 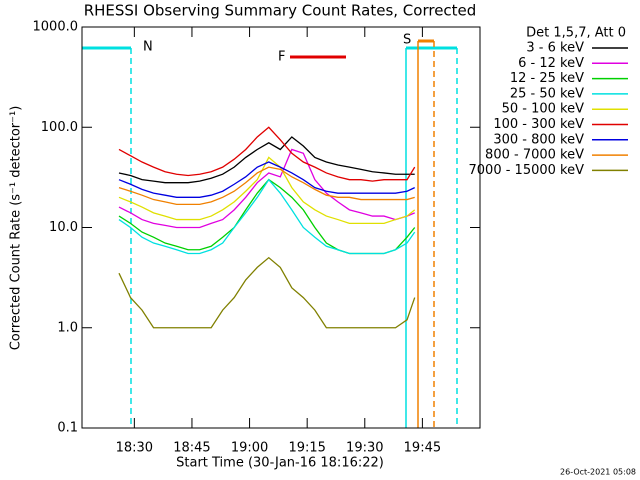 I want to click on legend-label: 6 - 12 keV, so click(x=551, y=63).